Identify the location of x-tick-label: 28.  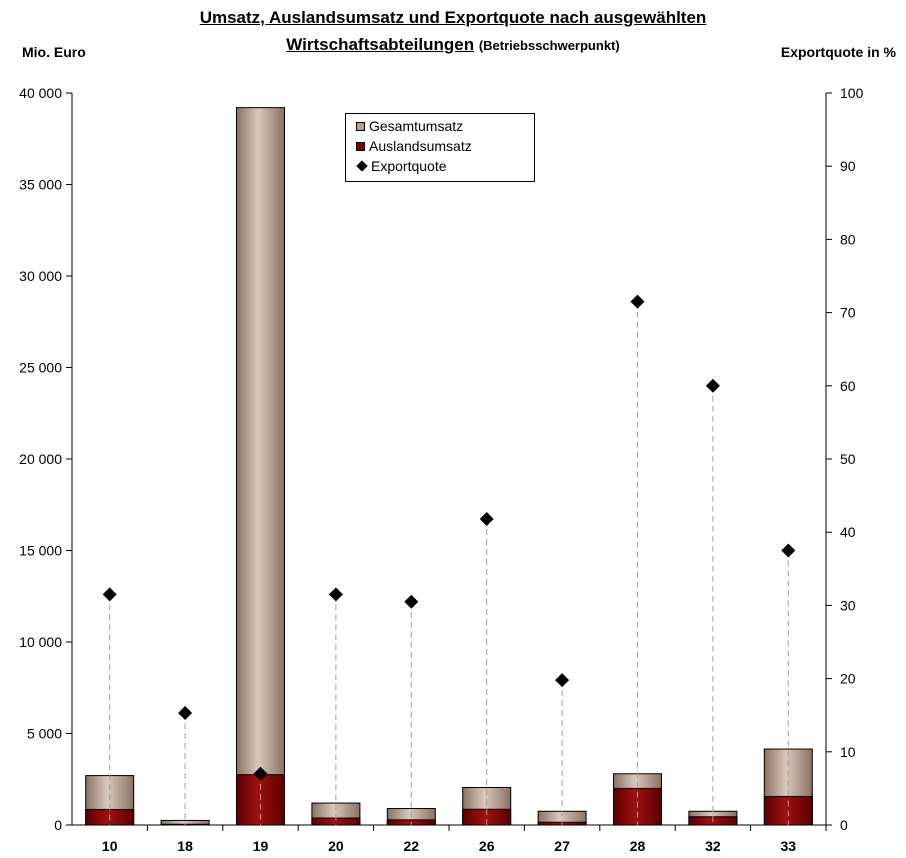
(638, 846).